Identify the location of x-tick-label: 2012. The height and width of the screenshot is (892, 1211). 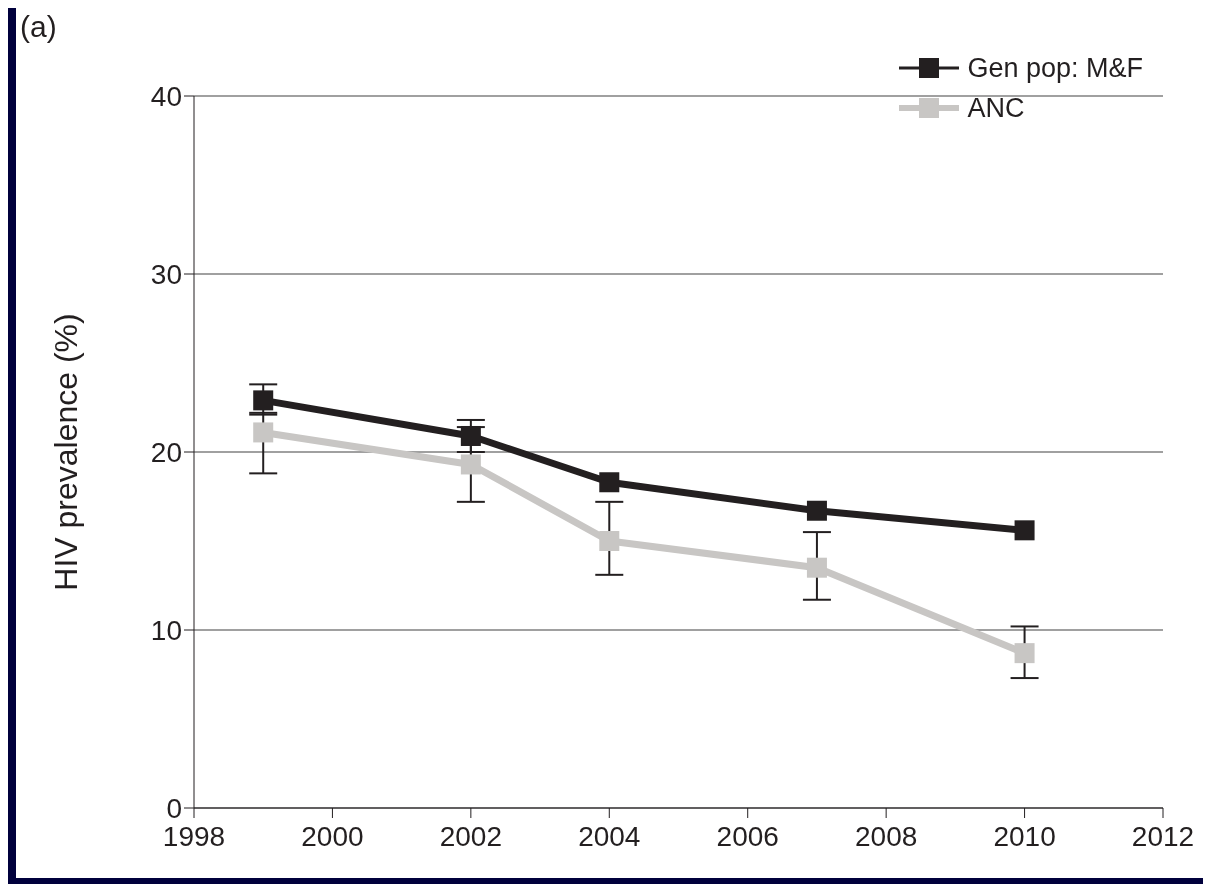
(1163, 836).